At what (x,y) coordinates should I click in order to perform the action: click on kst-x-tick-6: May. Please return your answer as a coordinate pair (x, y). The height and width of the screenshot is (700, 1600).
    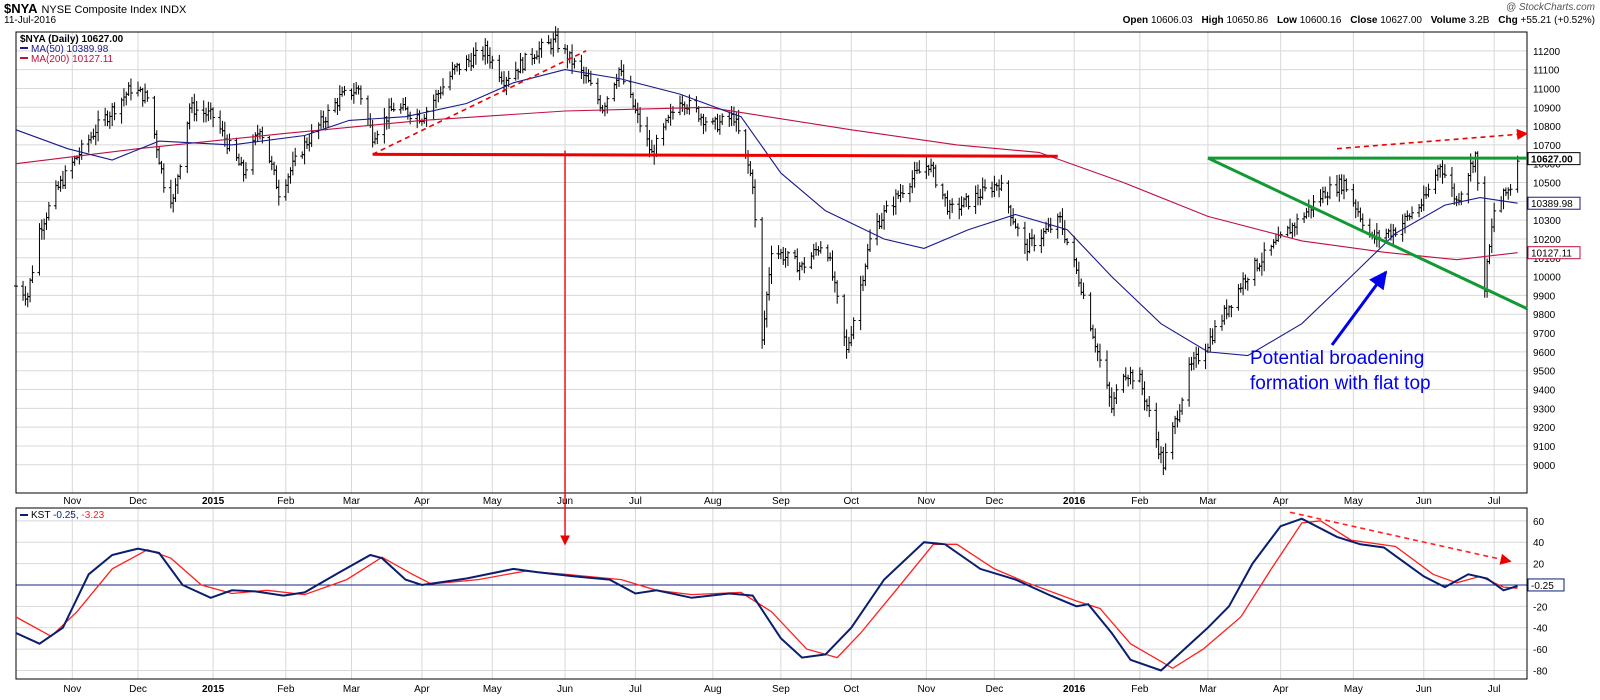
    Looking at the image, I should click on (492, 689).